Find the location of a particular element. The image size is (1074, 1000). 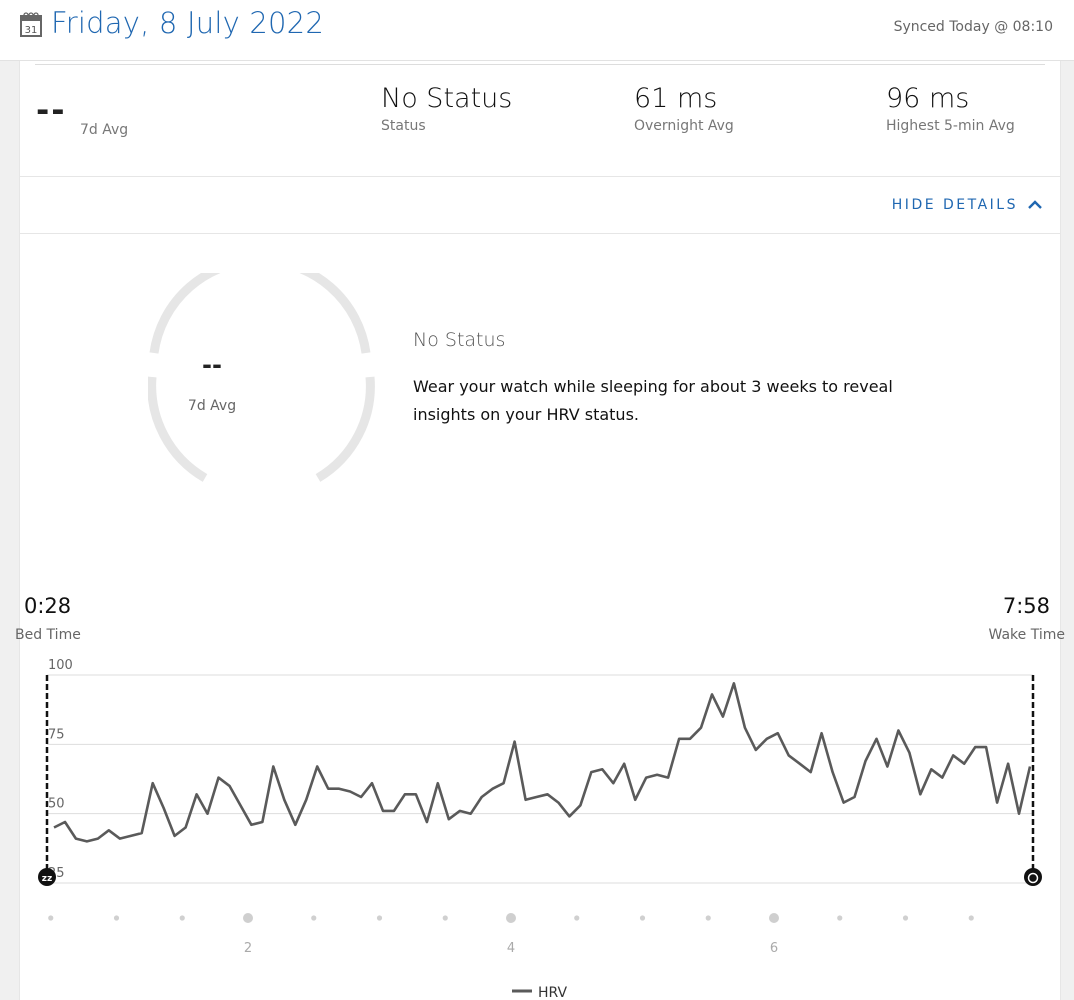

alarm-icon-face is located at coordinates (1033, 878).